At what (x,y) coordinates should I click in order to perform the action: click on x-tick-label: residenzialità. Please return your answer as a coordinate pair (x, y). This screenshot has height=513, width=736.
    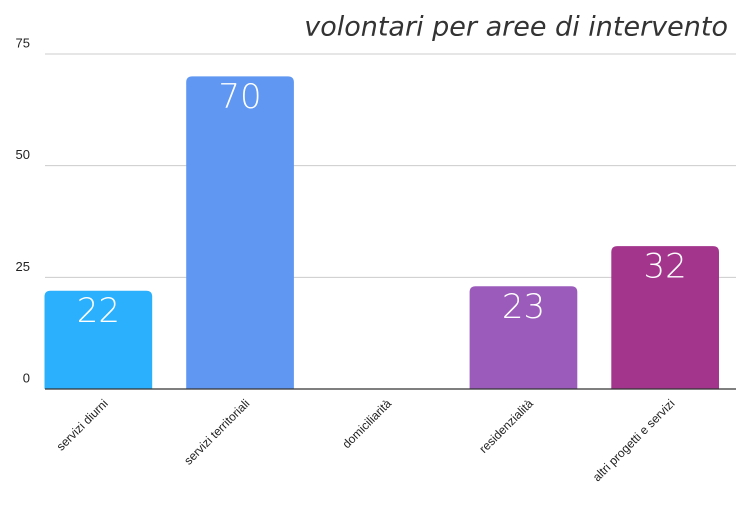
    Looking at the image, I should click on (506, 426).